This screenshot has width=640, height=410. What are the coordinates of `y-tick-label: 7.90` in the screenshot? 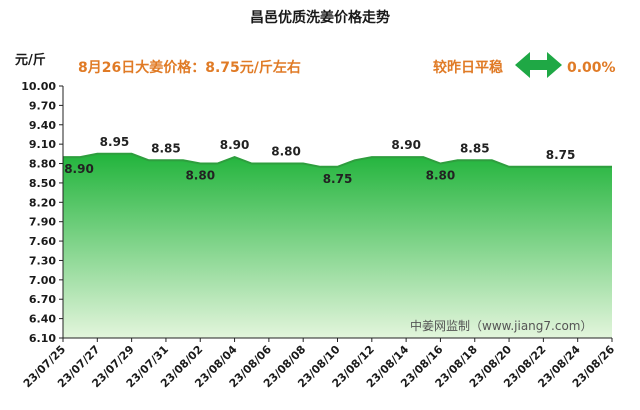 It's located at (42, 222).